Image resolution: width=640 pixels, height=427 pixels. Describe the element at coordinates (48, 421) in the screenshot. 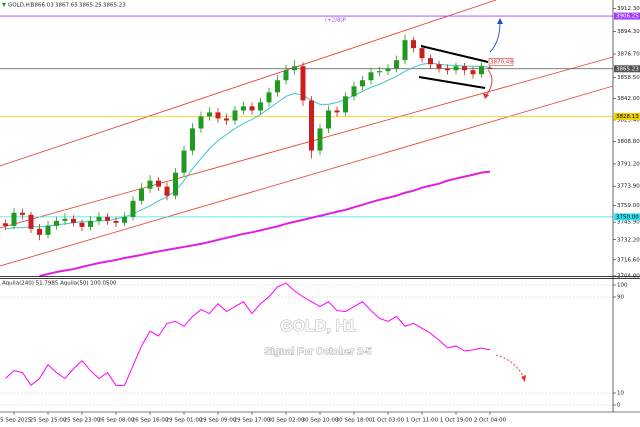

I see `x-tick-label: 25 Sep 15:00` at that location.